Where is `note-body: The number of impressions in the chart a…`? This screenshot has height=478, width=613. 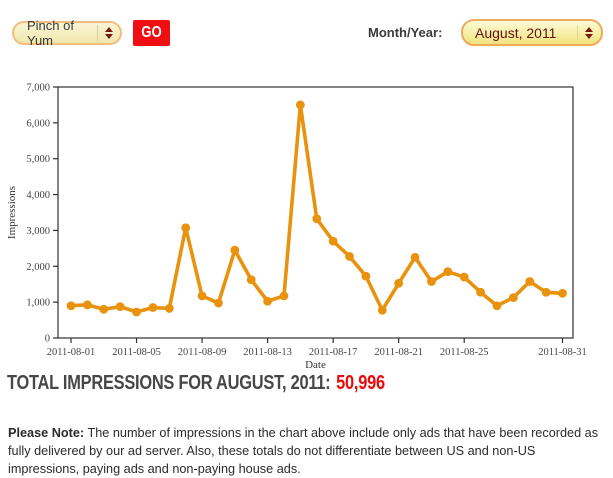 note-body: The number of impressions in the chart a… is located at coordinates (303, 451).